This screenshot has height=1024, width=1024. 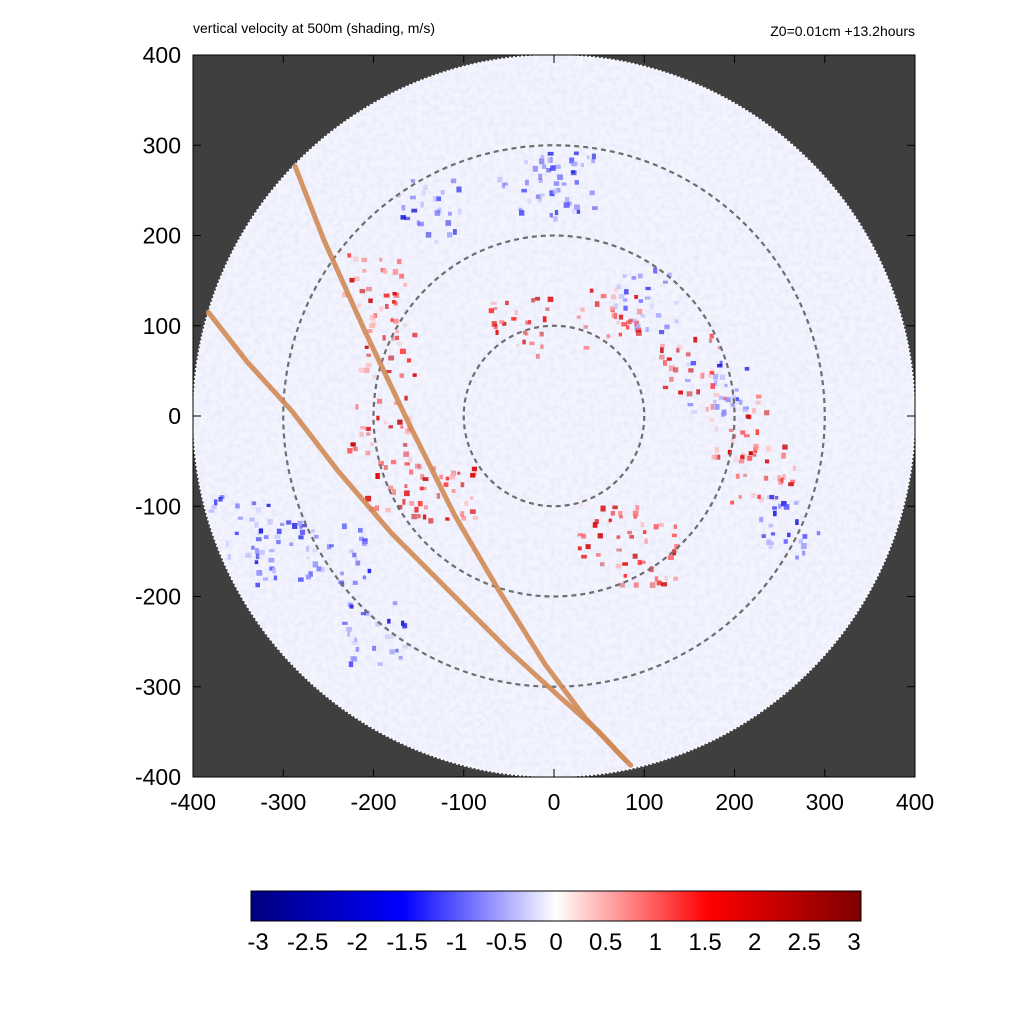 I want to click on colorbar-tick-label: 3, so click(x=853, y=942).